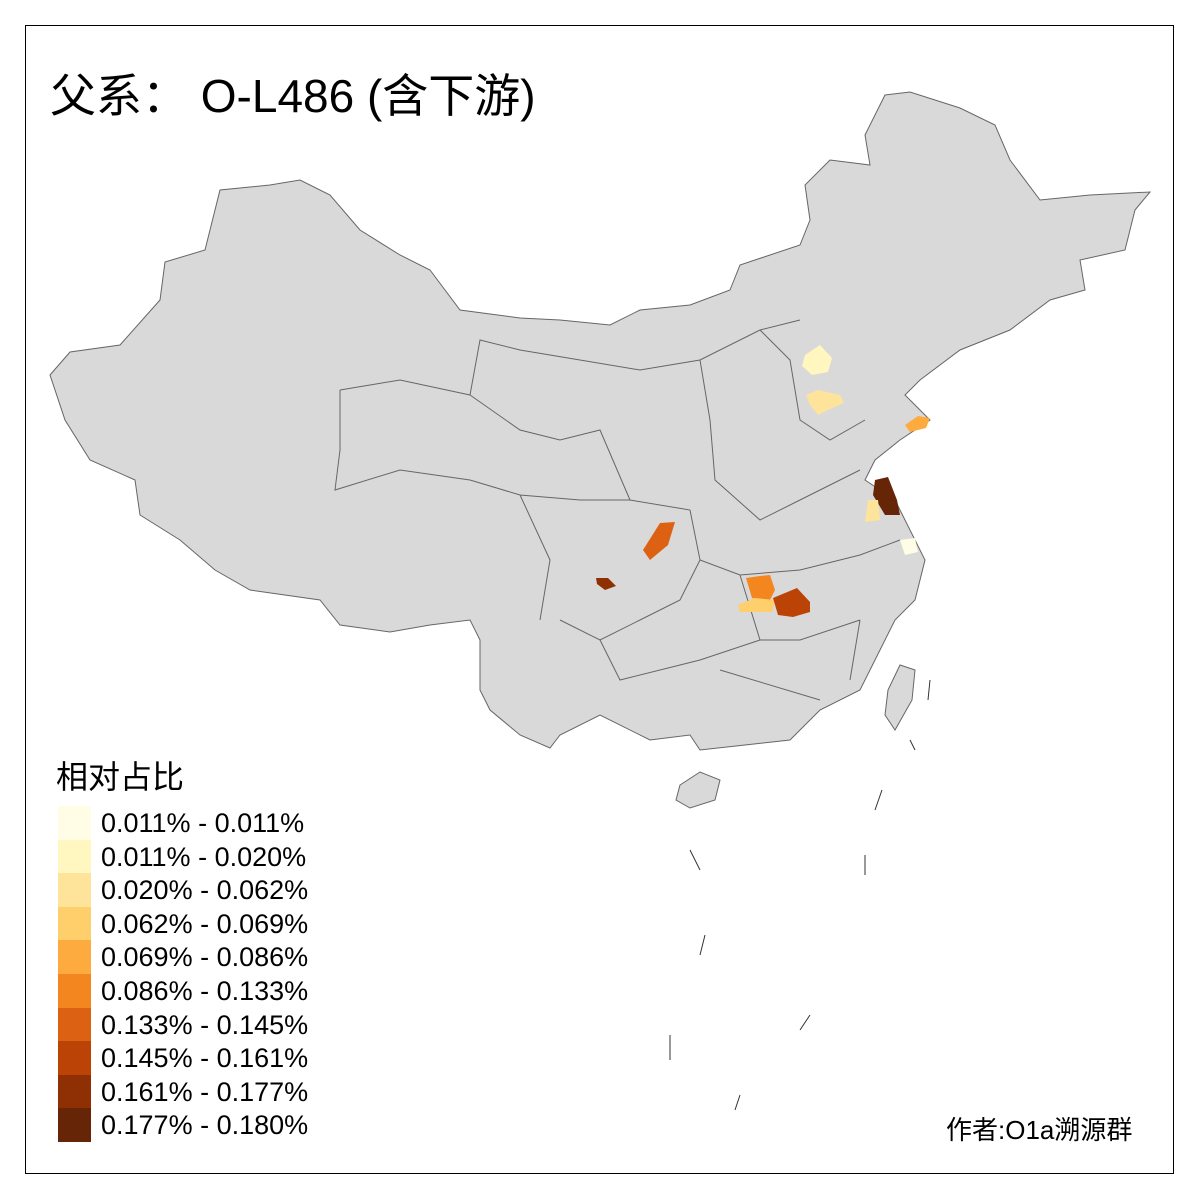 The width and height of the screenshot is (1200, 1200). What do you see at coordinates (204, 856) in the screenshot?
I see `legend-label: 0.011% - 0.020%` at bounding box center [204, 856].